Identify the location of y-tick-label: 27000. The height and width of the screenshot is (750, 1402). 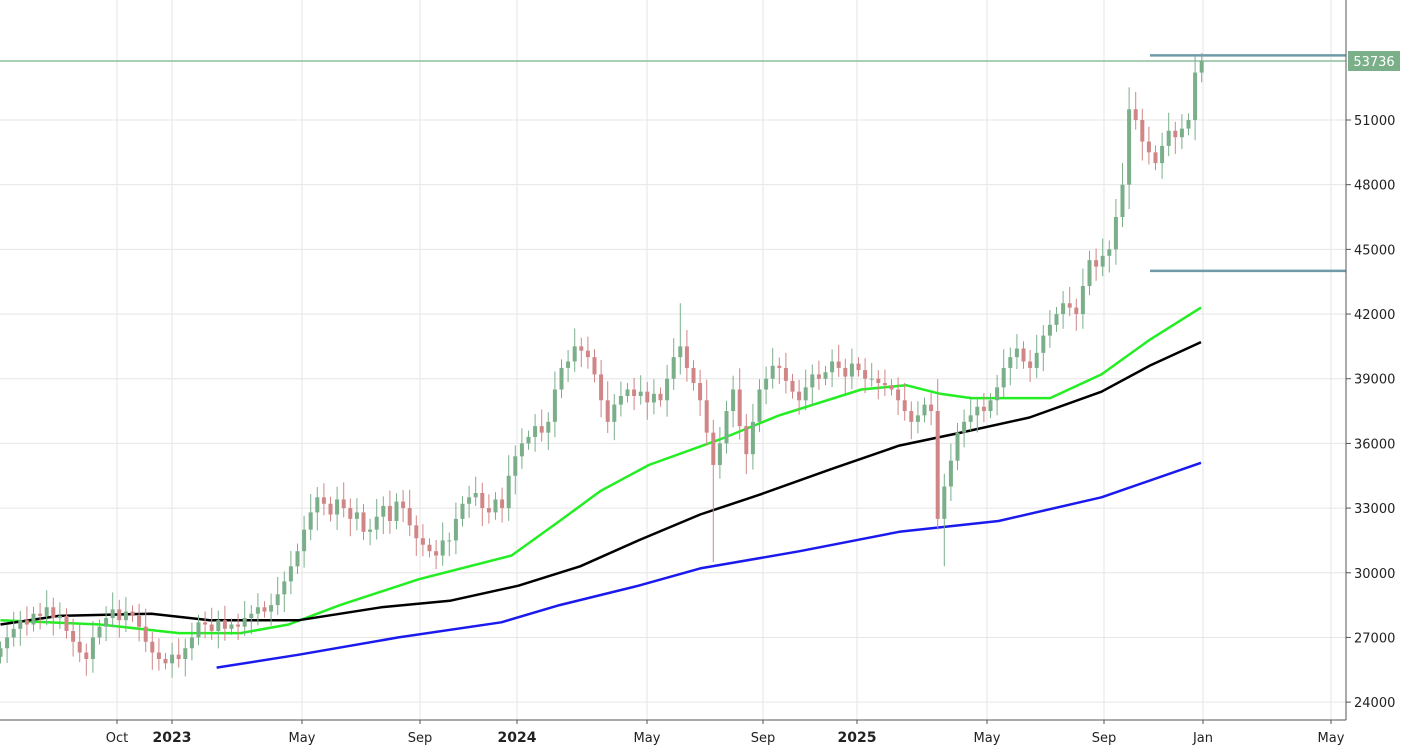
(1374, 638).